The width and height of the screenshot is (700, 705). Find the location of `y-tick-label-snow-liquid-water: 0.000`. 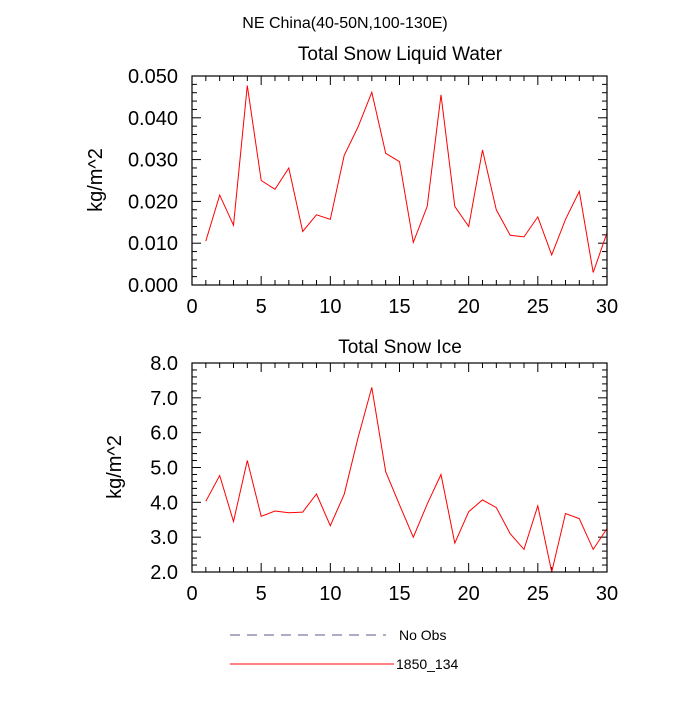

y-tick-label-snow-liquid-water: 0.000 is located at coordinates (153, 286).